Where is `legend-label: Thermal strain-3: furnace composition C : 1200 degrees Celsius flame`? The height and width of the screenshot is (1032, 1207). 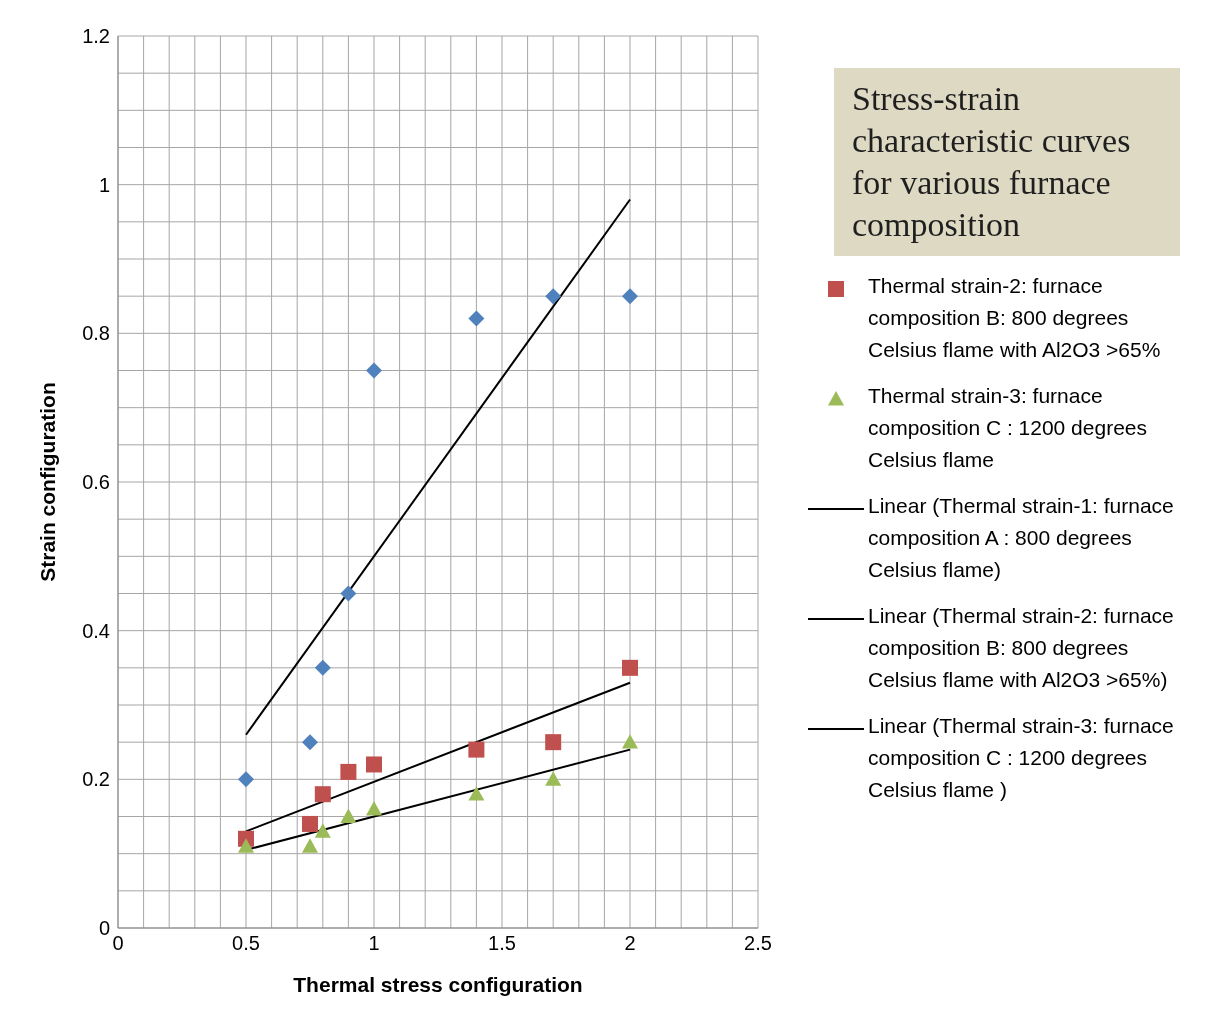 legend-label: Thermal strain-3: furnace composition C : 1200 degrees Celsius flame is located at coordinates (1008, 428).